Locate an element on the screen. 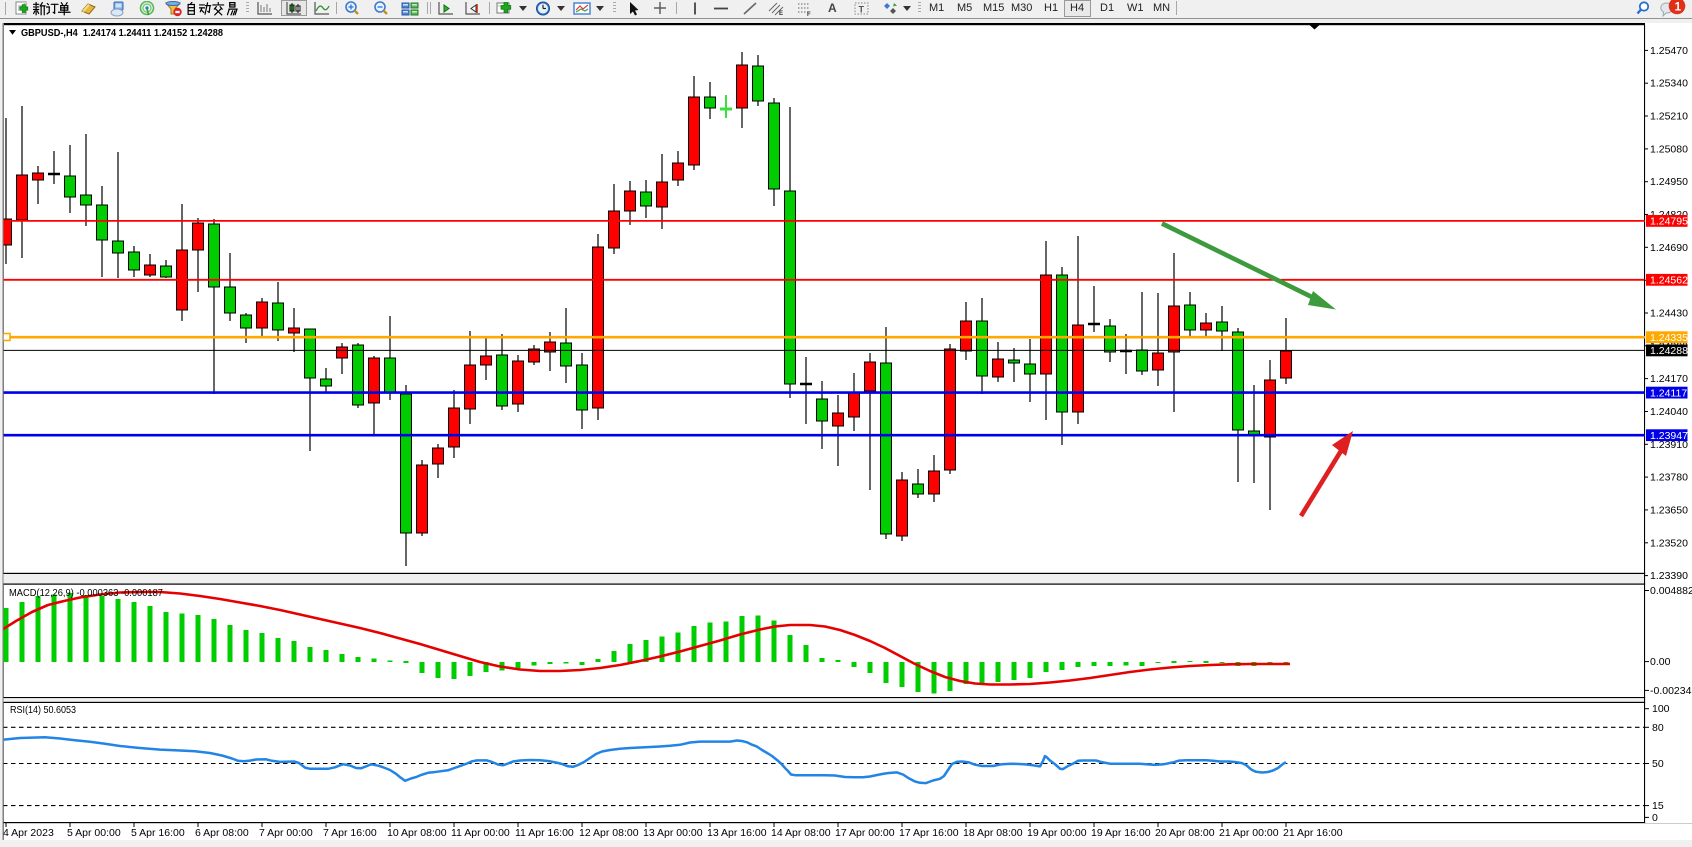 The image size is (1692, 847). svg-text: 1.24040 is located at coordinates (1669, 412).